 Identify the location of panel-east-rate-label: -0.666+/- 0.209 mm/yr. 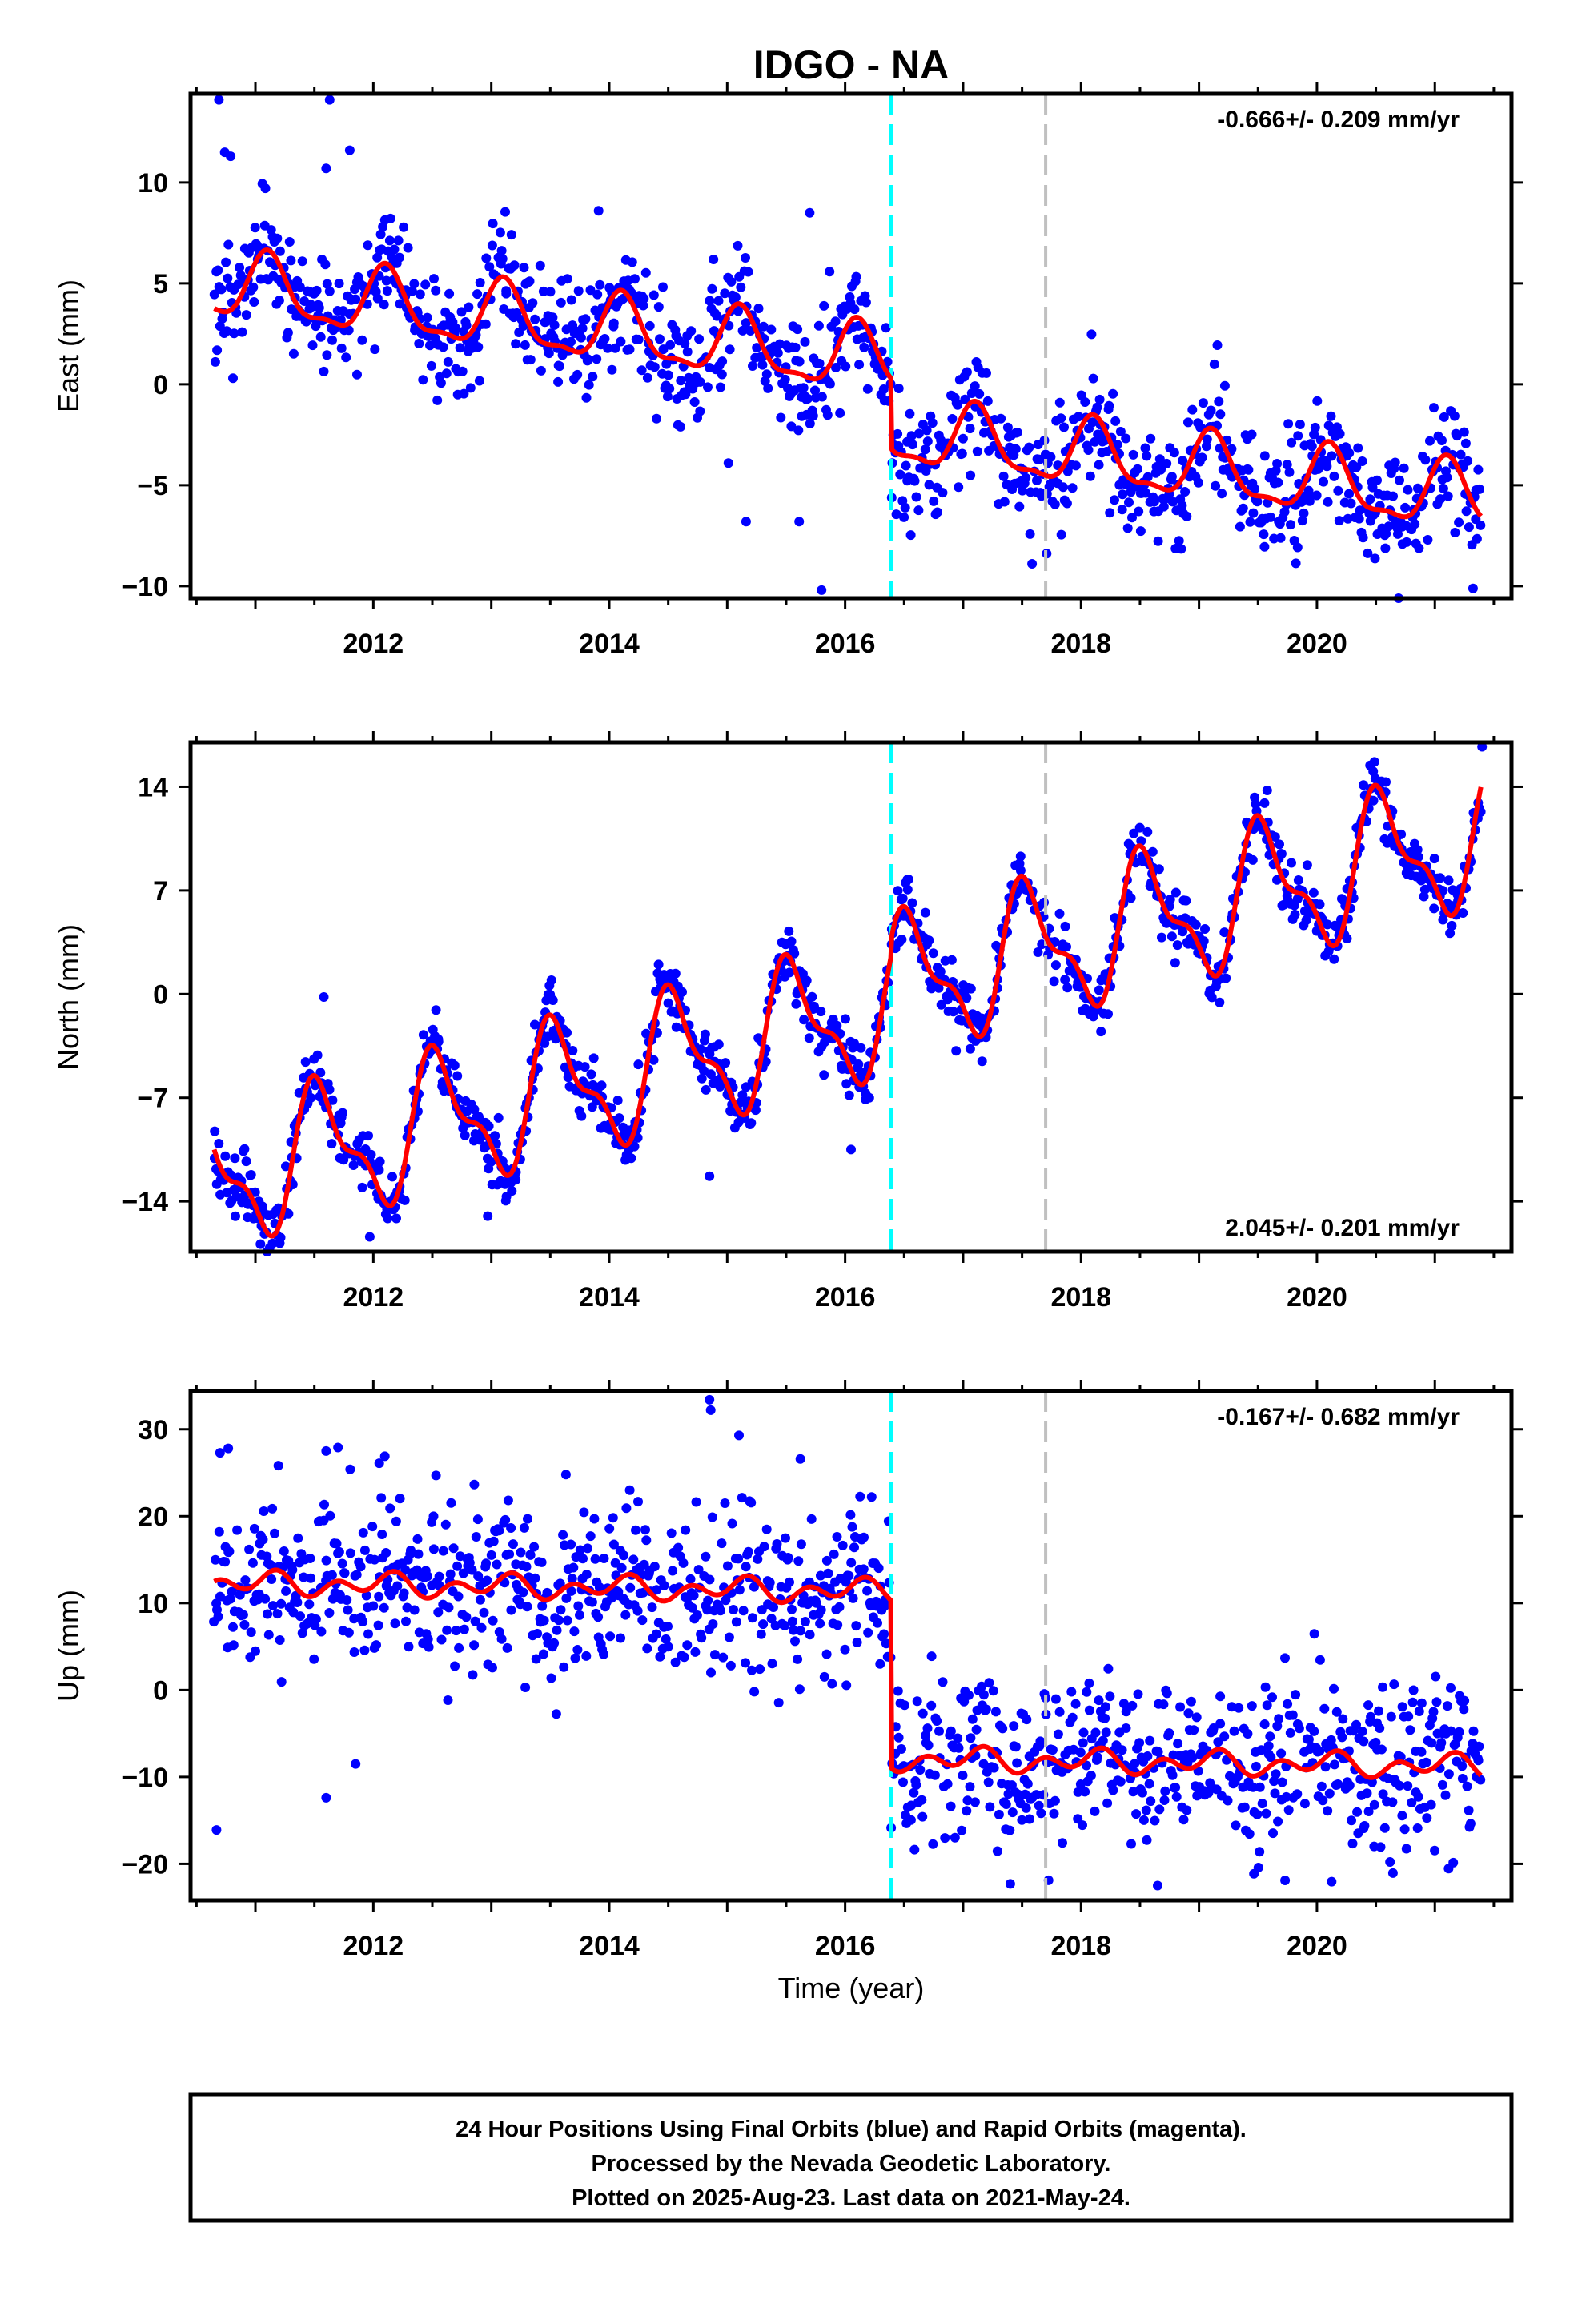
(1338, 120).